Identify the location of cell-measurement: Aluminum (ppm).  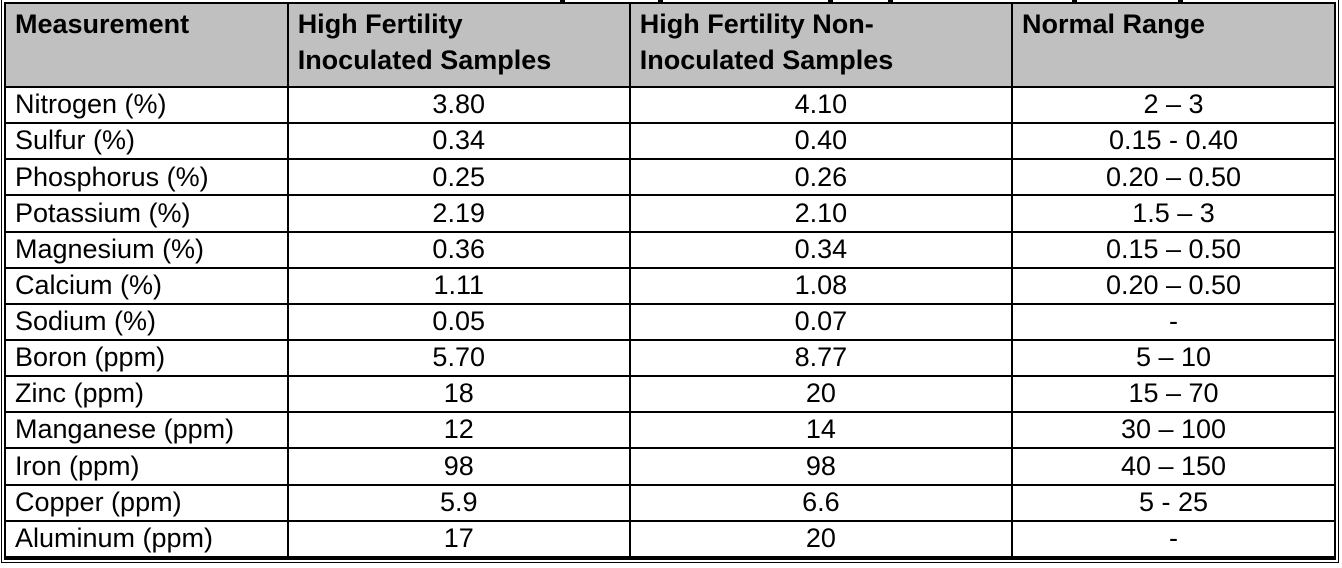
(146, 539).